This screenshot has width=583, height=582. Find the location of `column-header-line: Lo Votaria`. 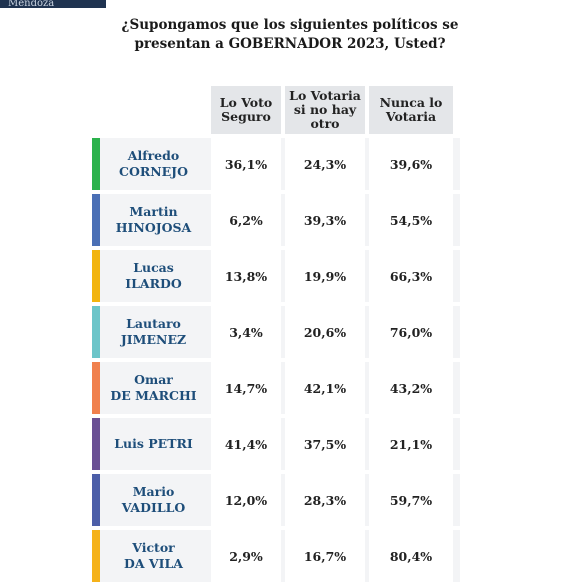

column-header-line: Lo Votaria is located at coordinates (325, 95).